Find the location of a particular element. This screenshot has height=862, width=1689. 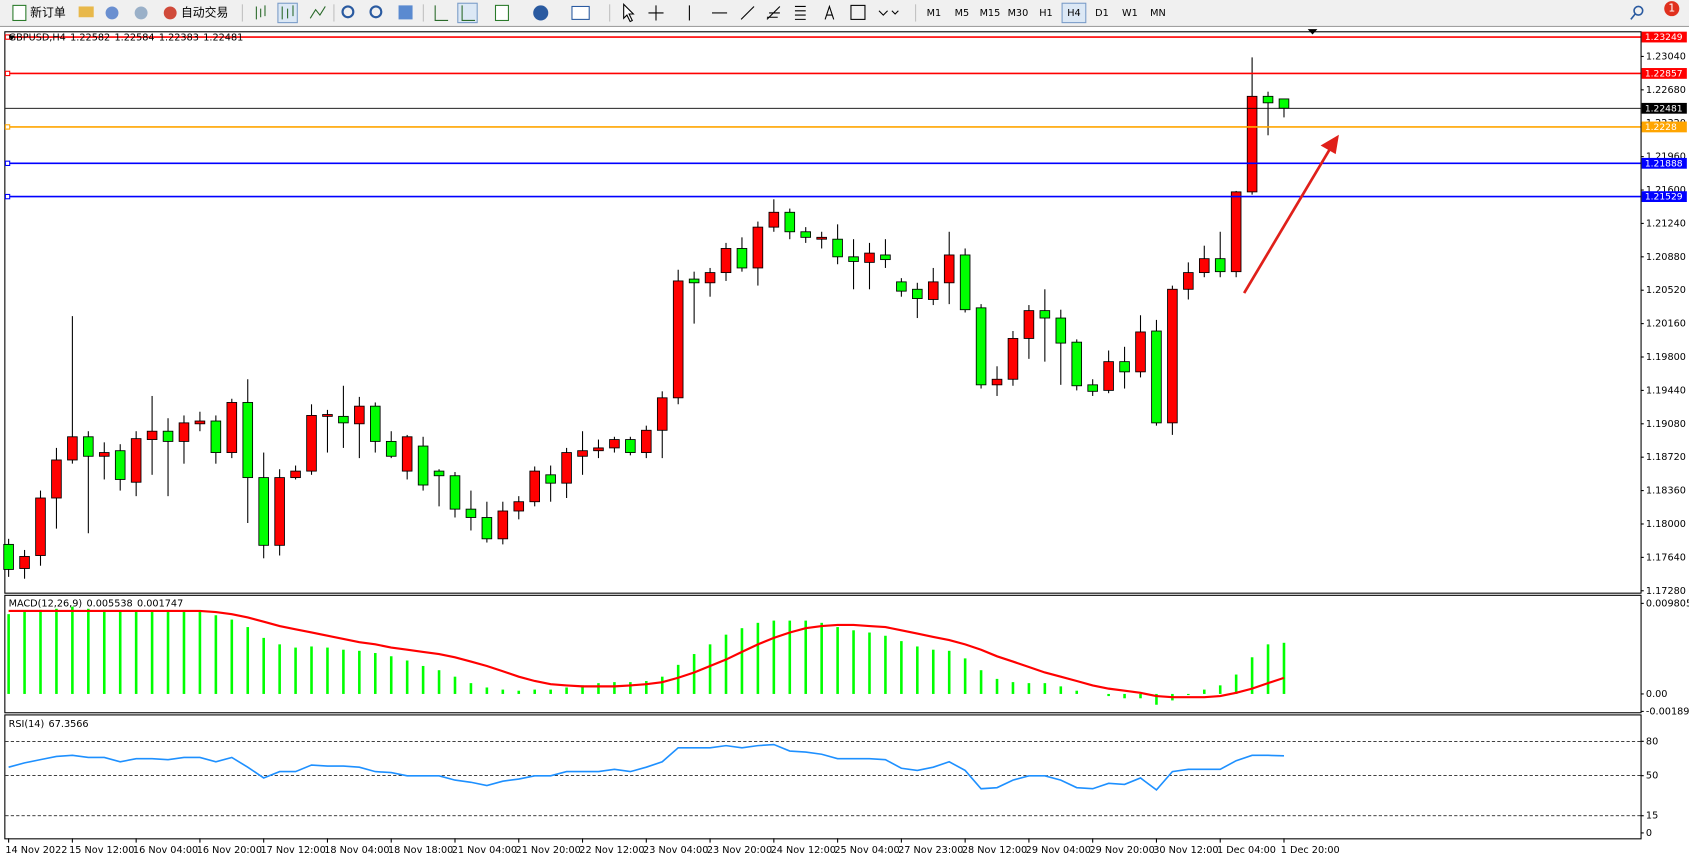

text-tool is located at coordinates (829, 12).